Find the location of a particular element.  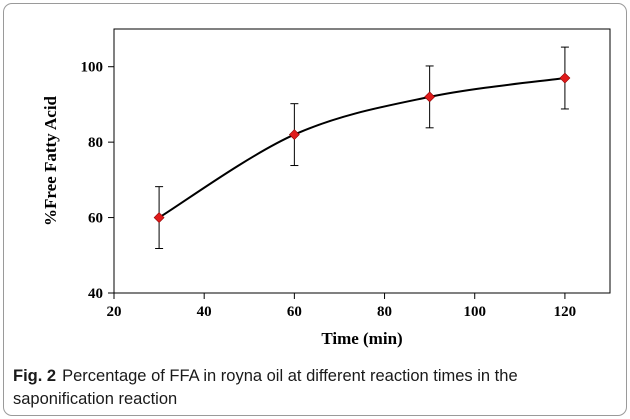

x-tick-label: 120 is located at coordinates (565, 312).